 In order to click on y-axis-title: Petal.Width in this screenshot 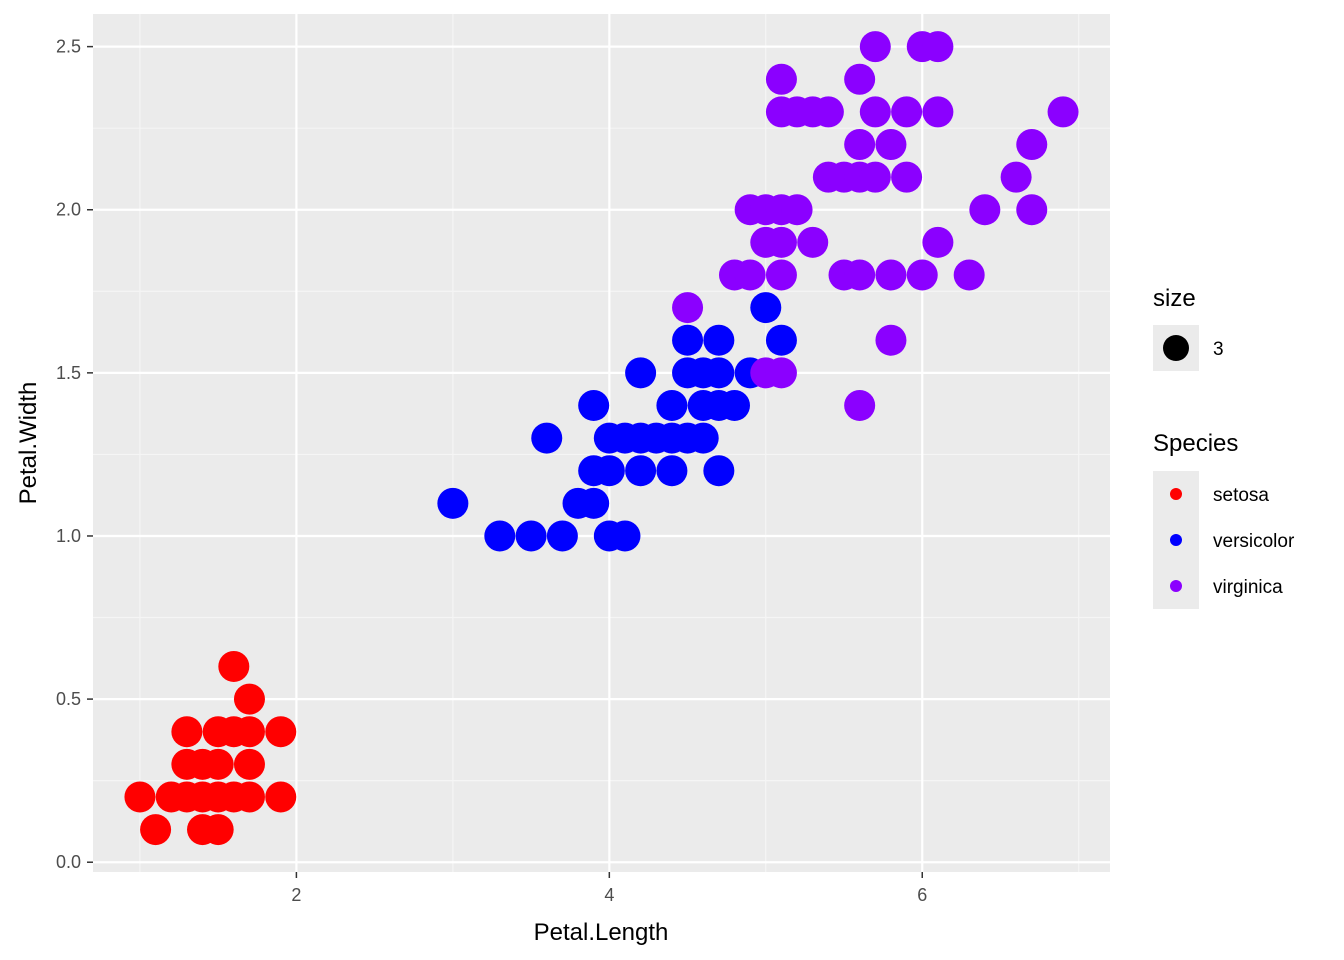, I will do `click(28, 443)`.